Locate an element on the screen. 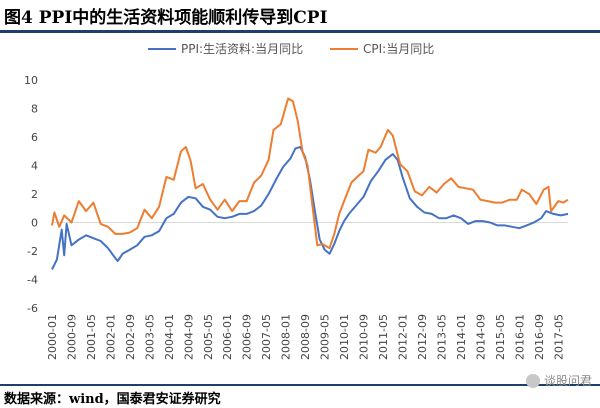  y-tick-label: 10 is located at coordinates (31, 80).